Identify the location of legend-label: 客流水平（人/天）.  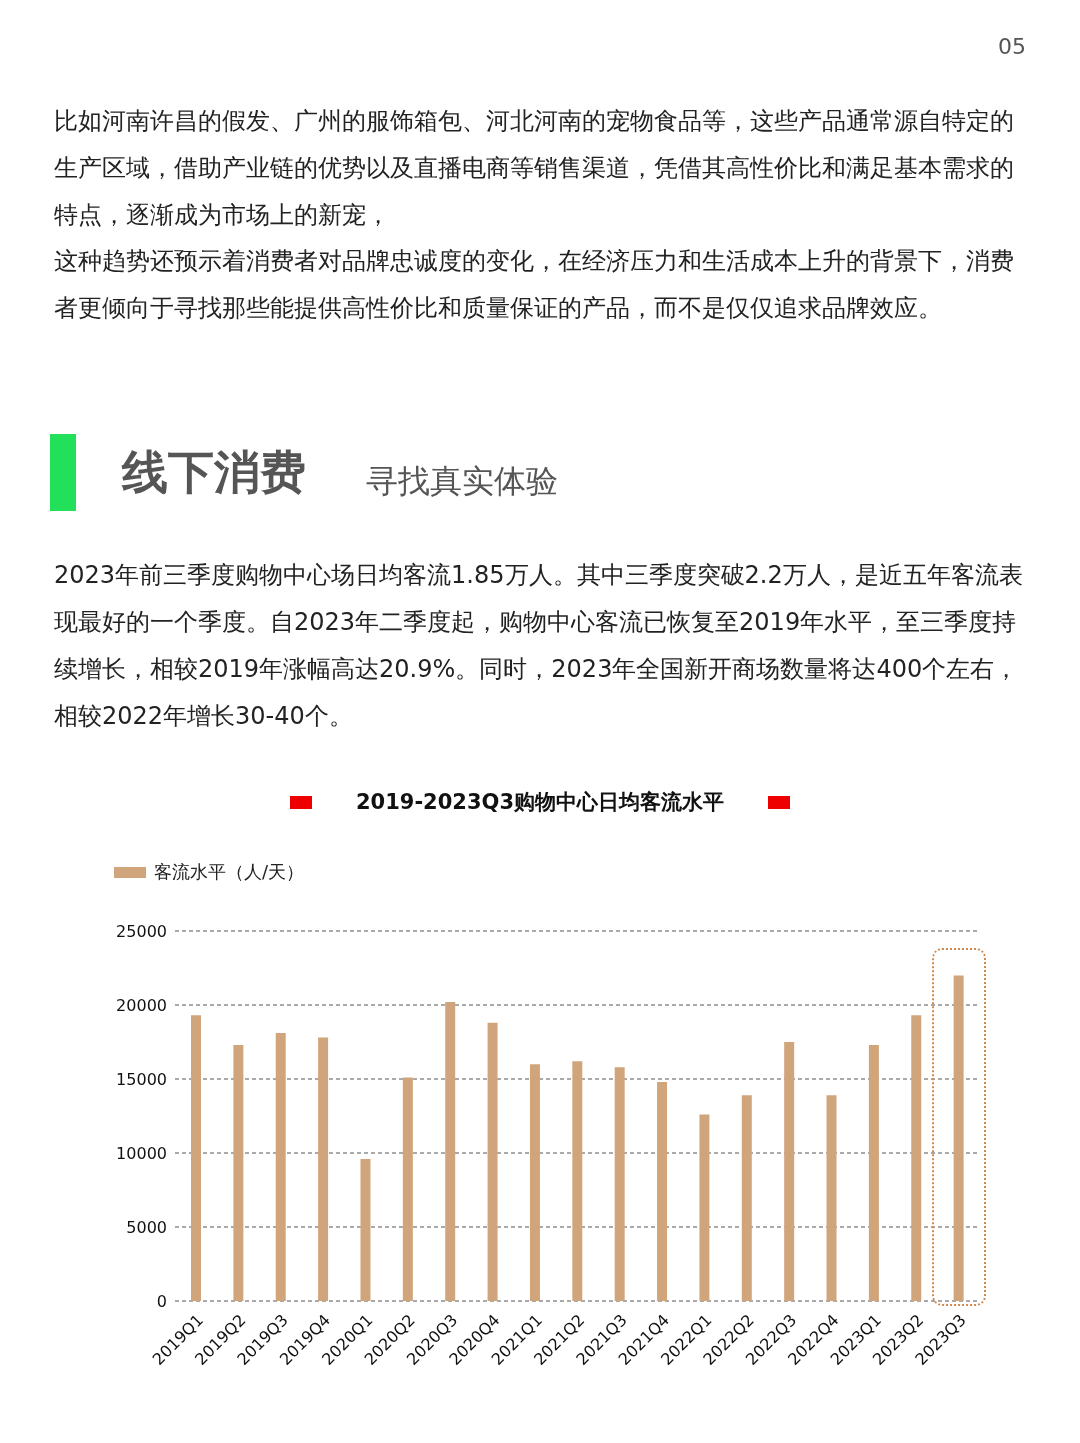
(229, 872).